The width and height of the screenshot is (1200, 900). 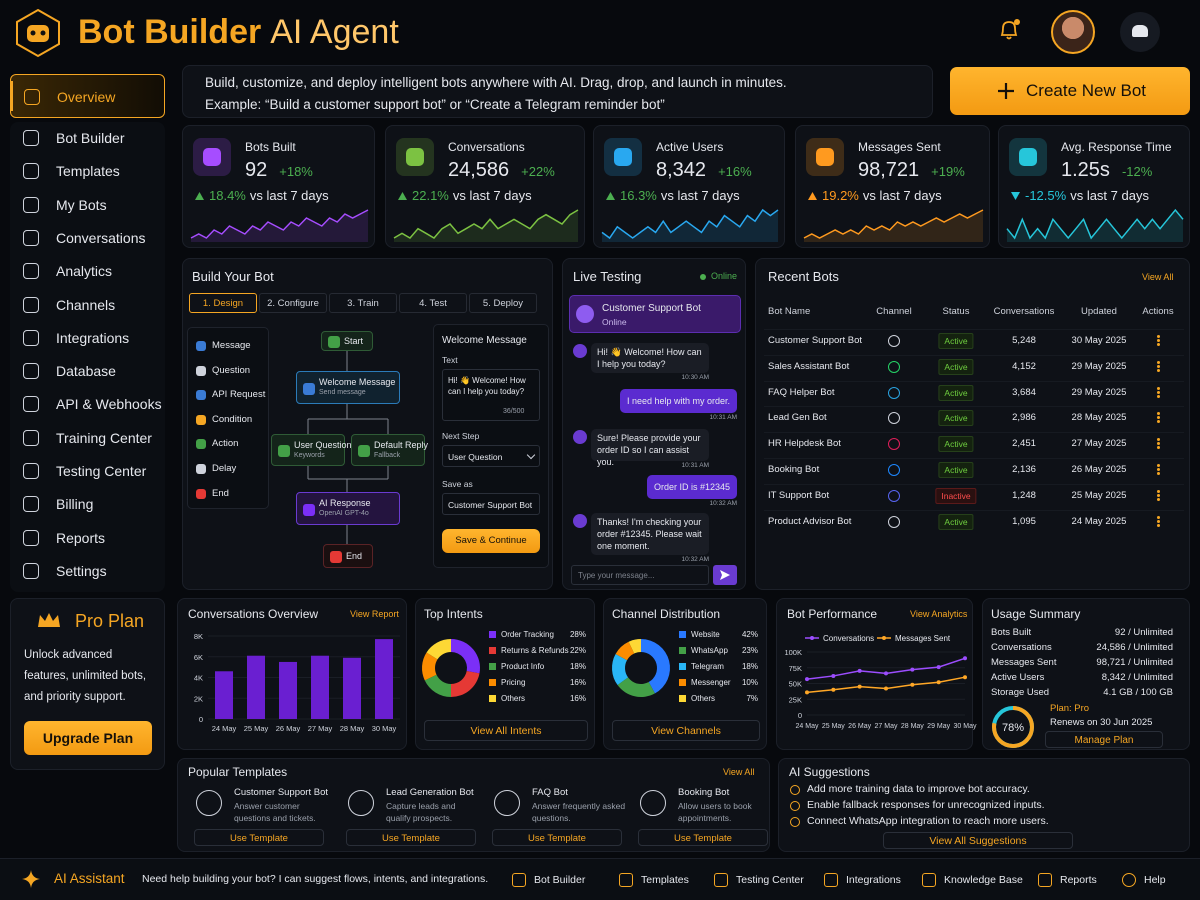 I want to click on step-tab: 4. Test, so click(x=433, y=303).